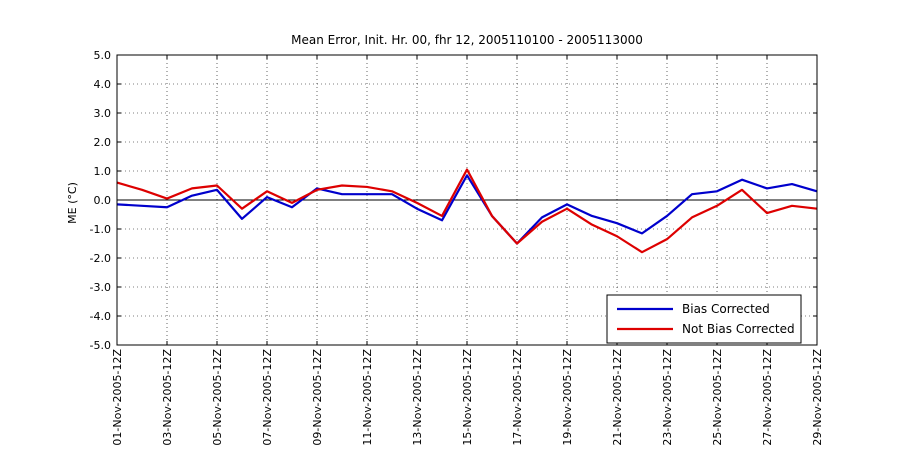 The image size is (900, 450). Describe the element at coordinates (100, 316) in the screenshot. I see `y-tick-label: -4.0` at that location.